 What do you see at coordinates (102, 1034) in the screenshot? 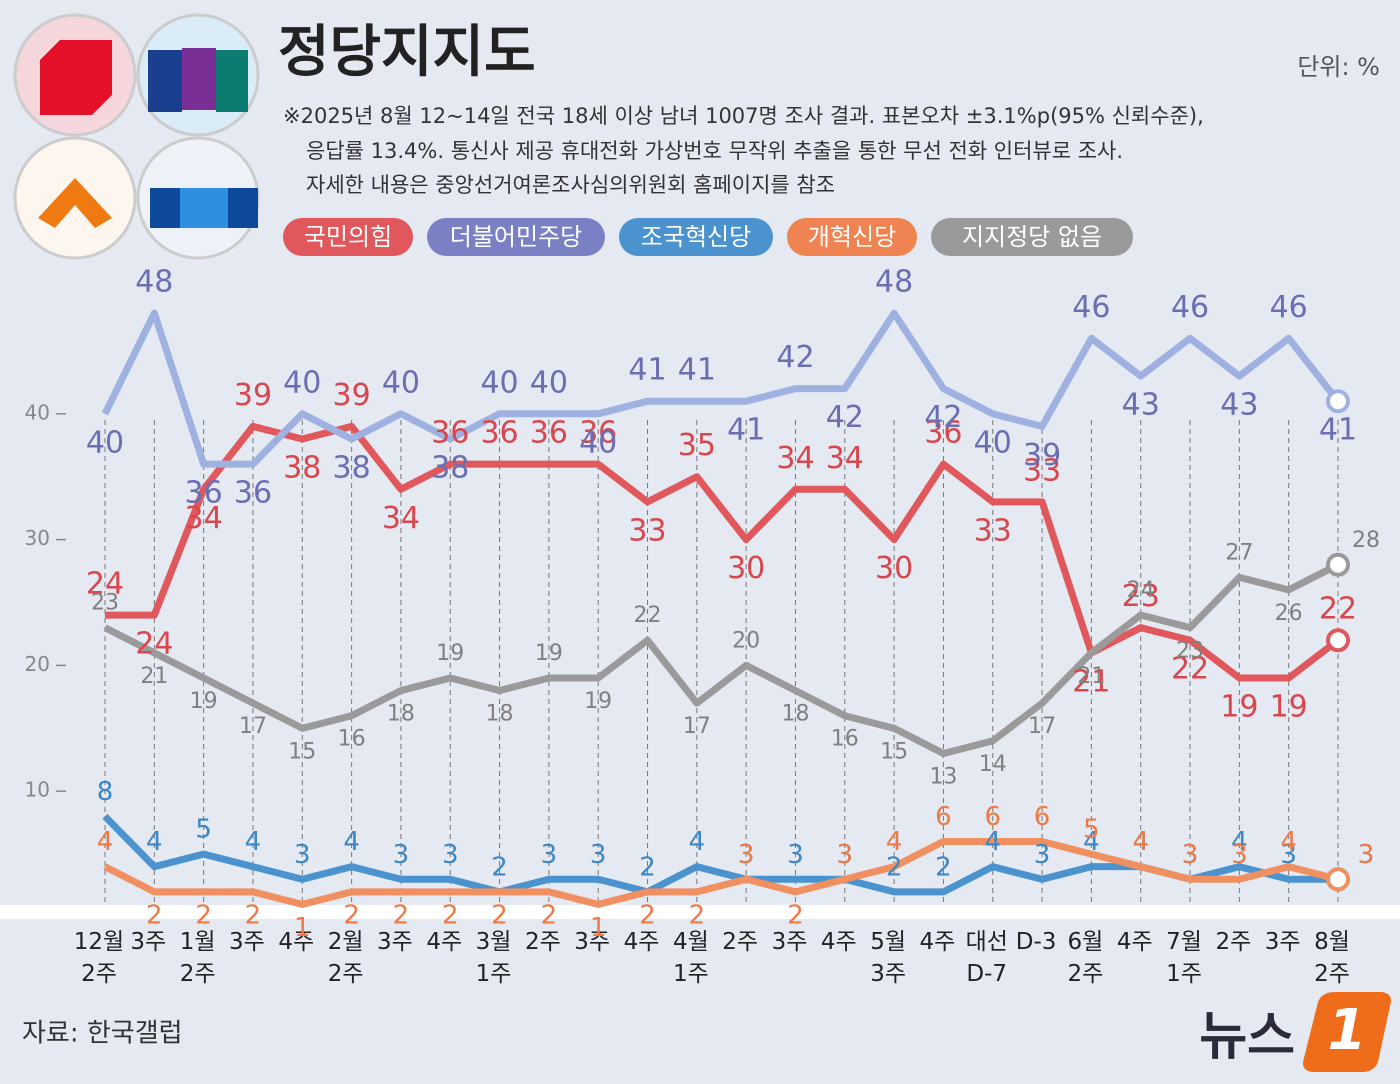
I see `source: 자료: 한국갤럽` at bounding box center [102, 1034].